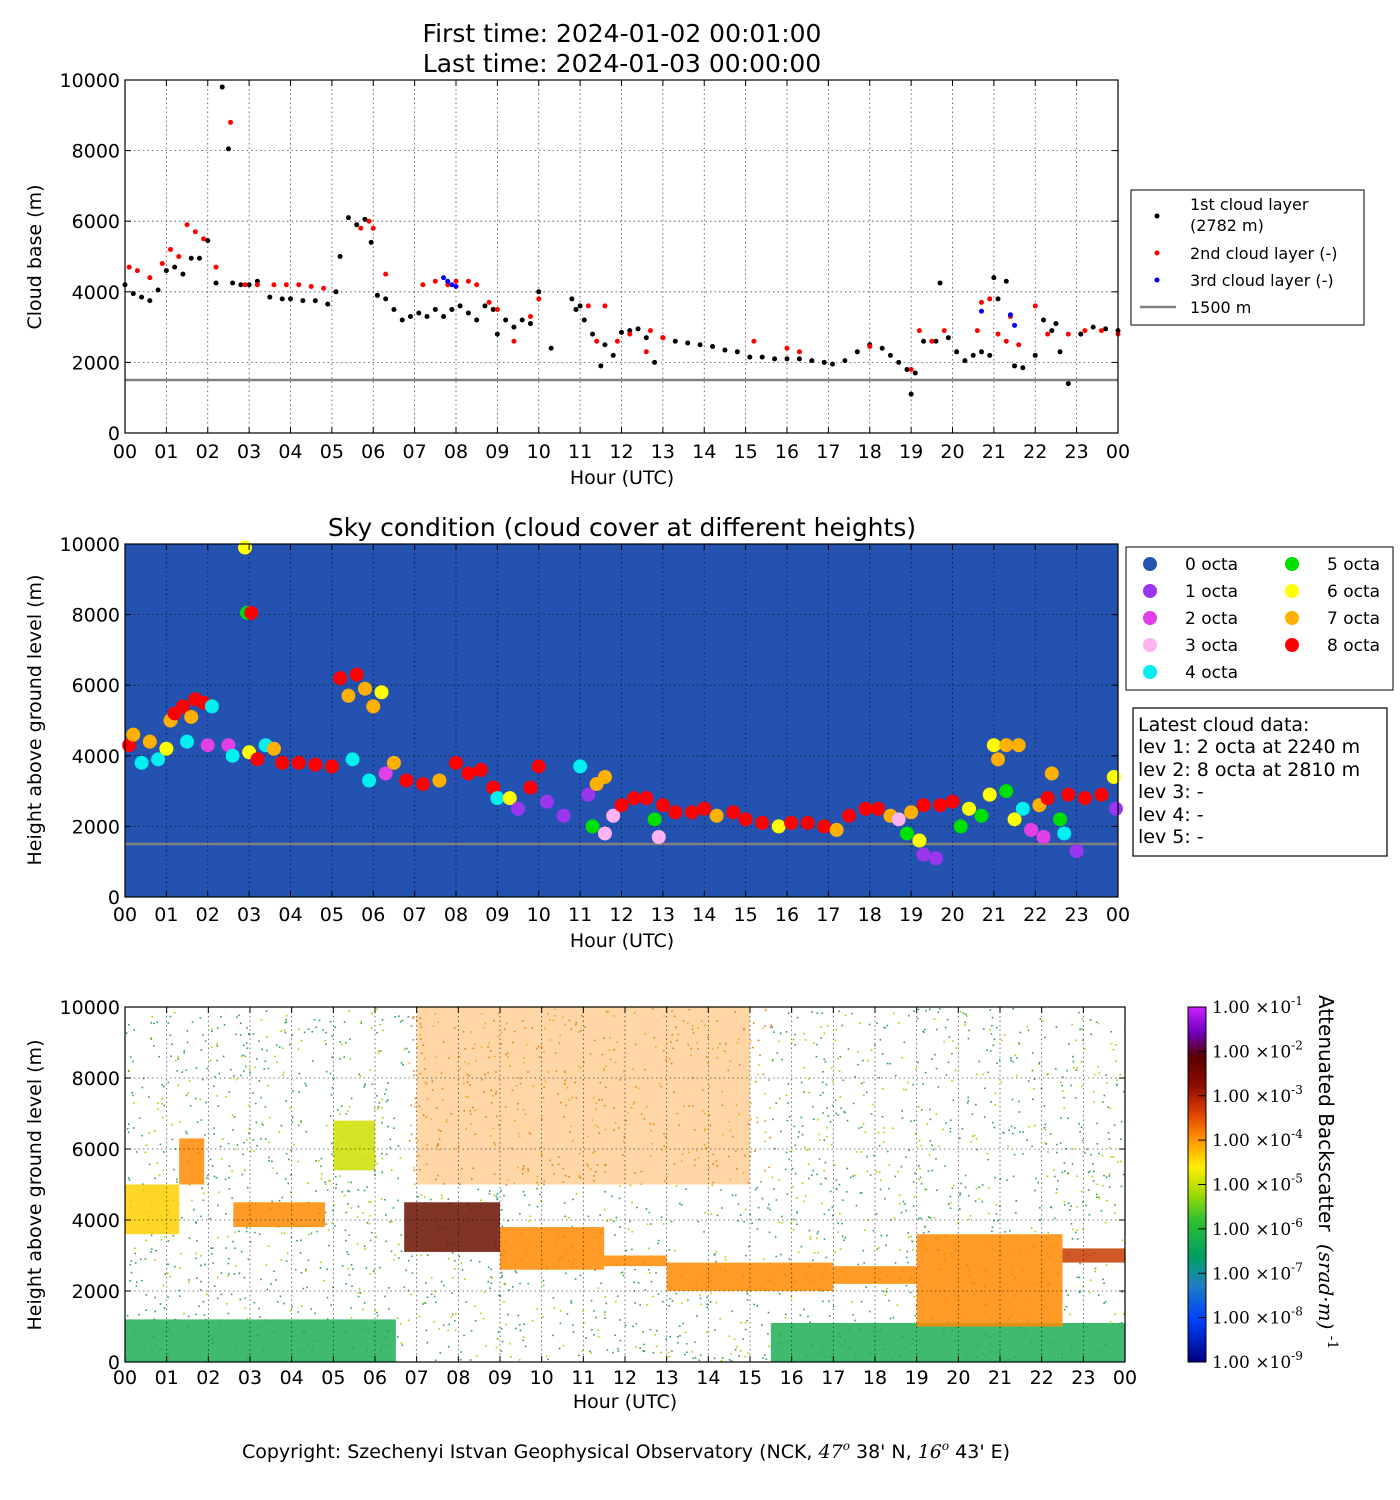  I want to click on sky-condition-ylabel: Height above ground level (m), so click(35, 720).